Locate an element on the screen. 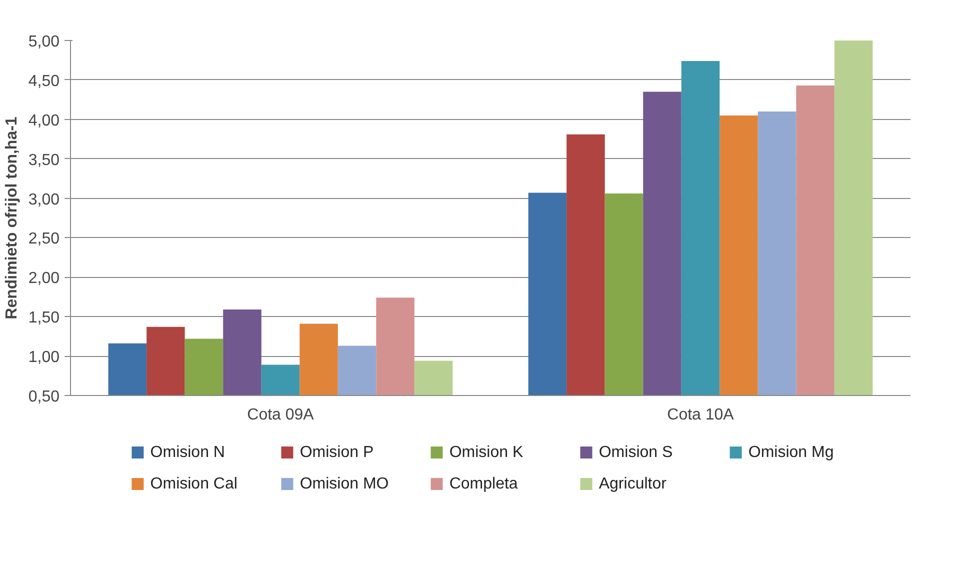 This screenshot has height=584, width=977. x-tick-label: Cota 09A is located at coordinates (280, 415).